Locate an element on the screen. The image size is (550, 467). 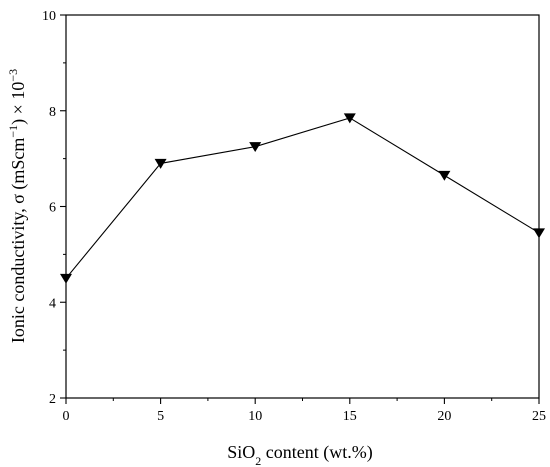
y-tick-label: 6 is located at coordinates (52, 208).